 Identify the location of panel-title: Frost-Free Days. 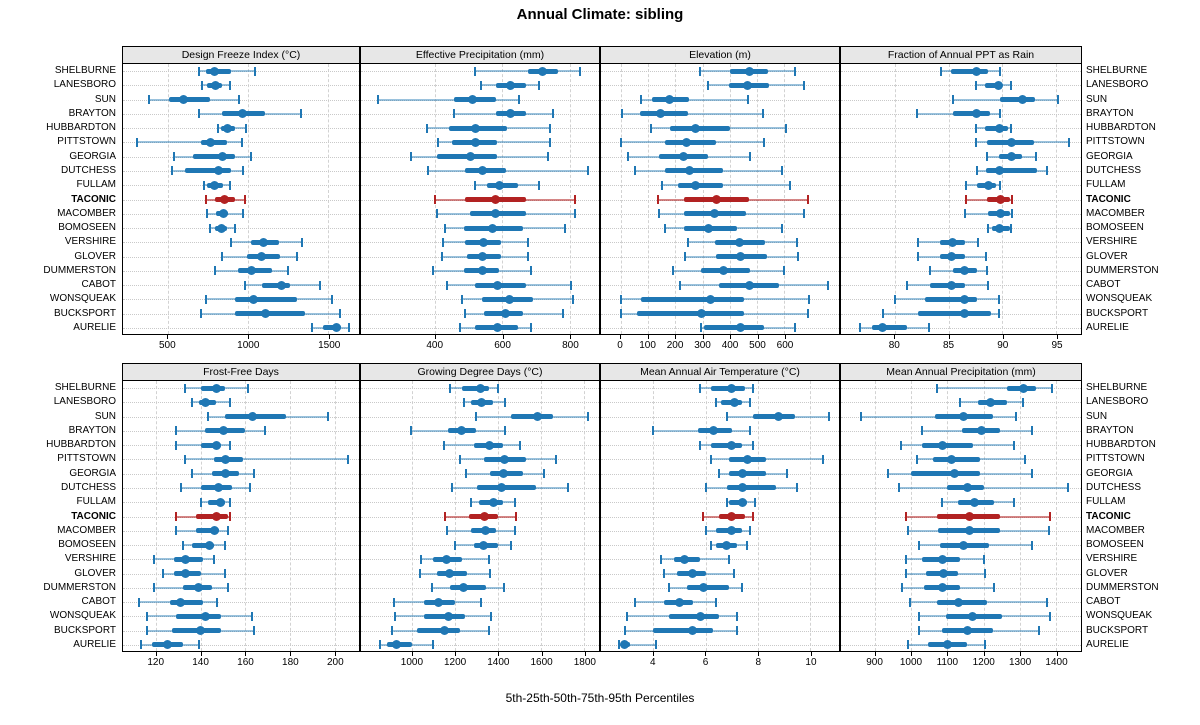
(241, 372).